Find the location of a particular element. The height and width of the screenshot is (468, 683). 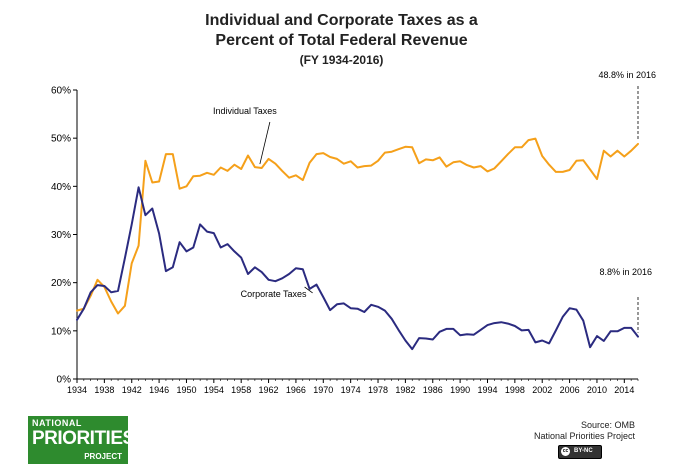

x-tick-label: 1998 is located at coordinates (515, 390).